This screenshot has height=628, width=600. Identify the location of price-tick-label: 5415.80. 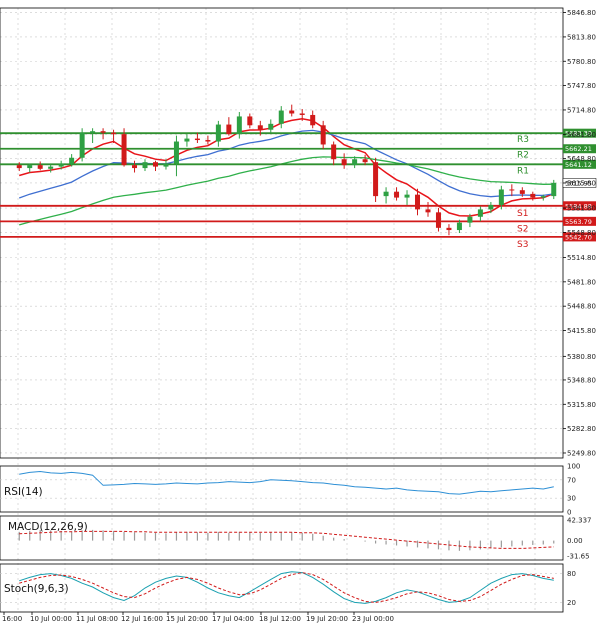
(581, 331).